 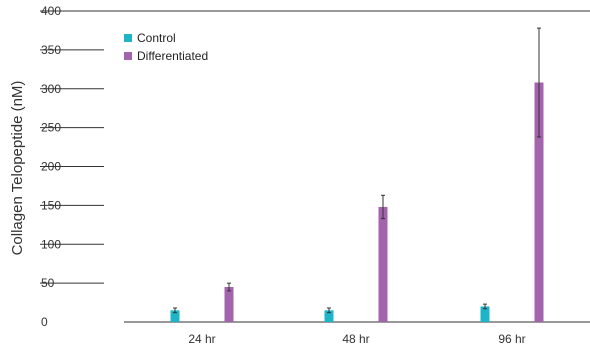 I want to click on y-tick-label: 200, so click(x=51, y=167).